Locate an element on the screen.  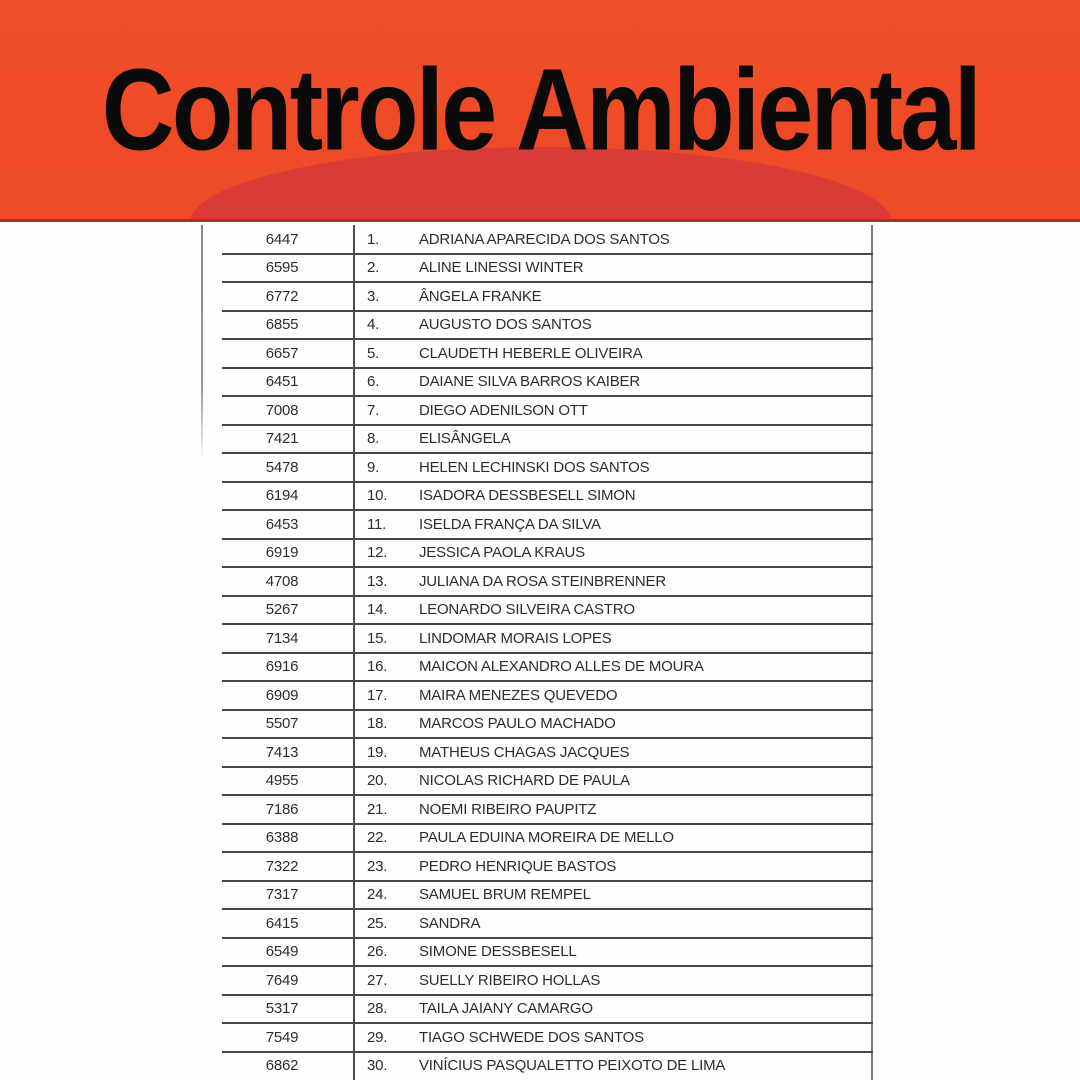
rank-number: 7. is located at coordinates (373, 410).